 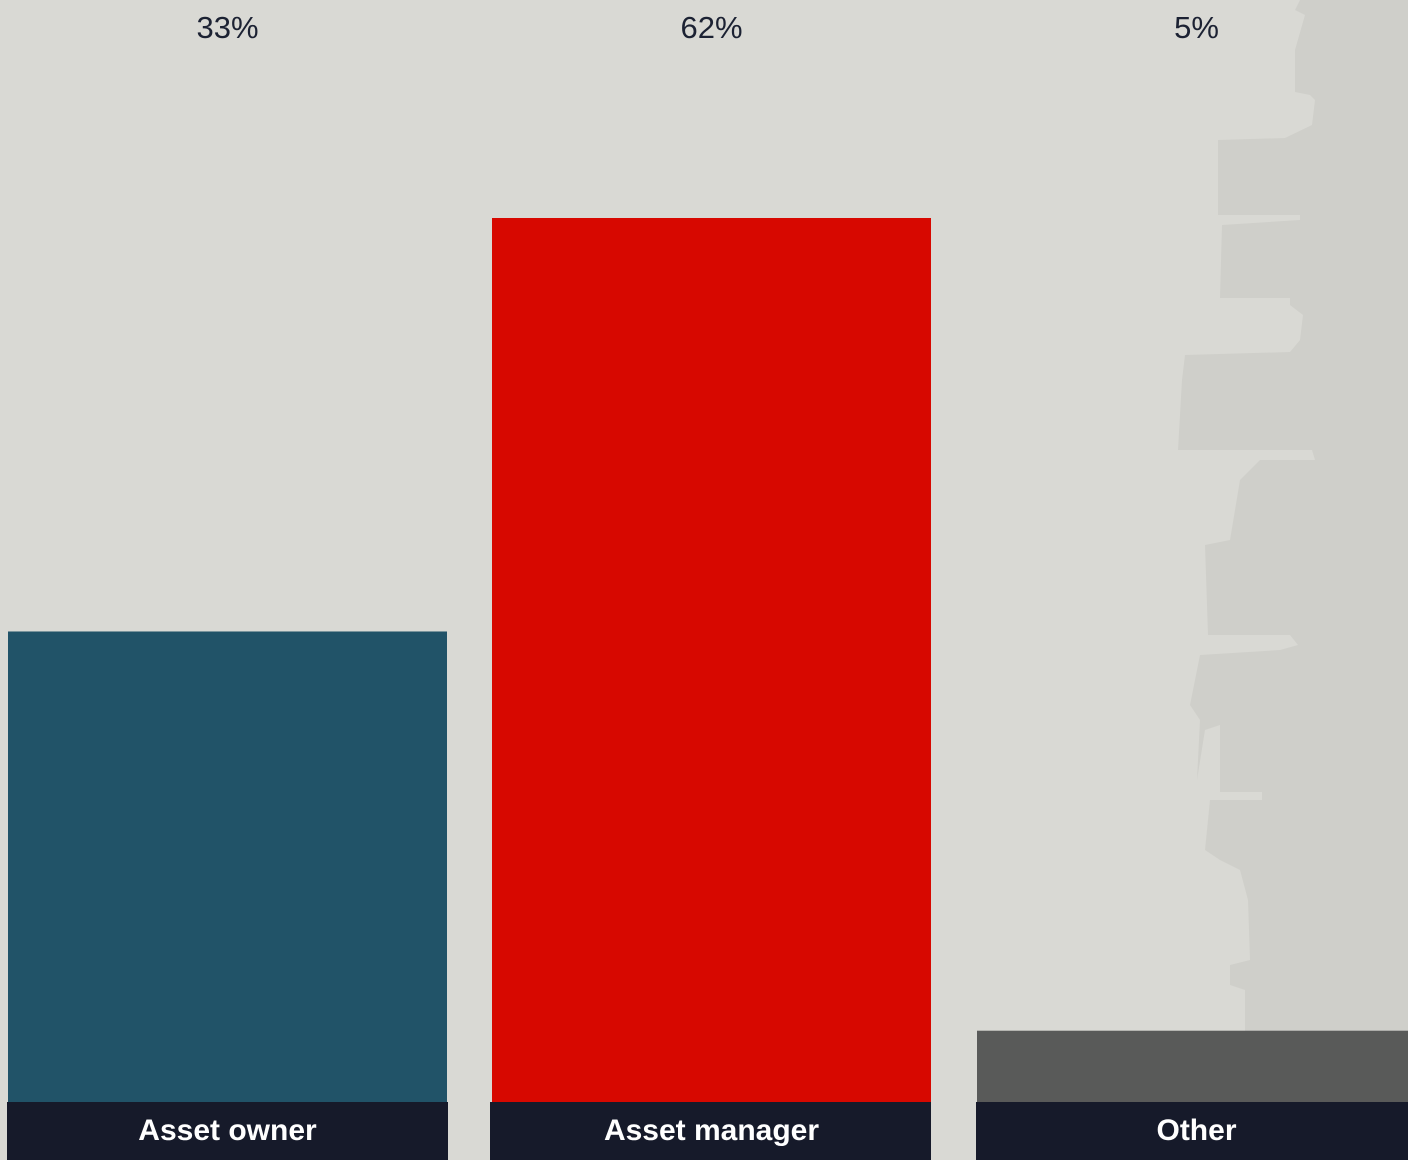 I want to click on x-tick-label: Other, so click(x=1196, y=1130).